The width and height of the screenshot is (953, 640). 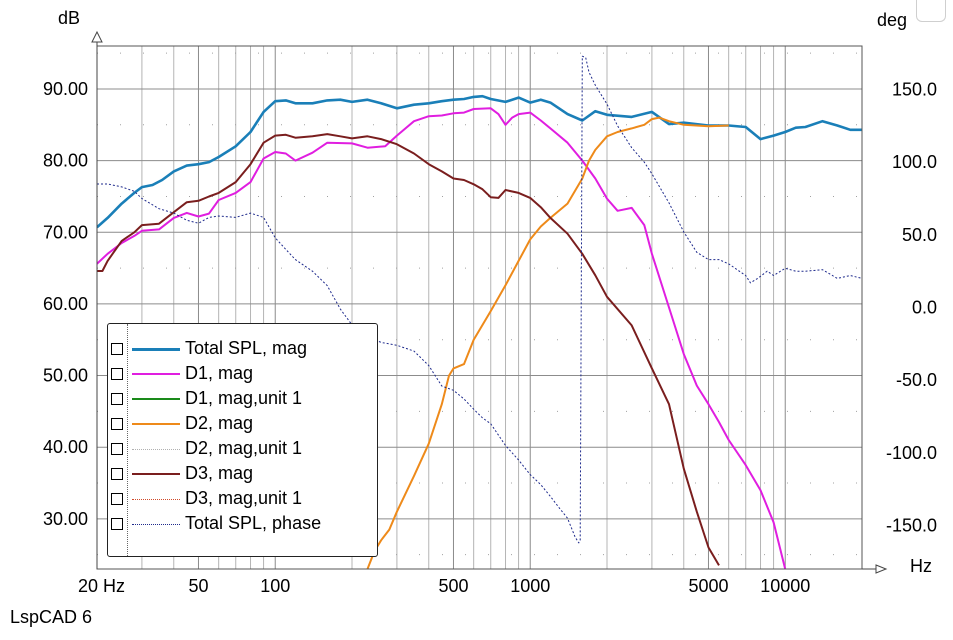 What do you see at coordinates (65, 161) in the screenshot?
I see `y-tick-label-left: 80.00` at bounding box center [65, 161].